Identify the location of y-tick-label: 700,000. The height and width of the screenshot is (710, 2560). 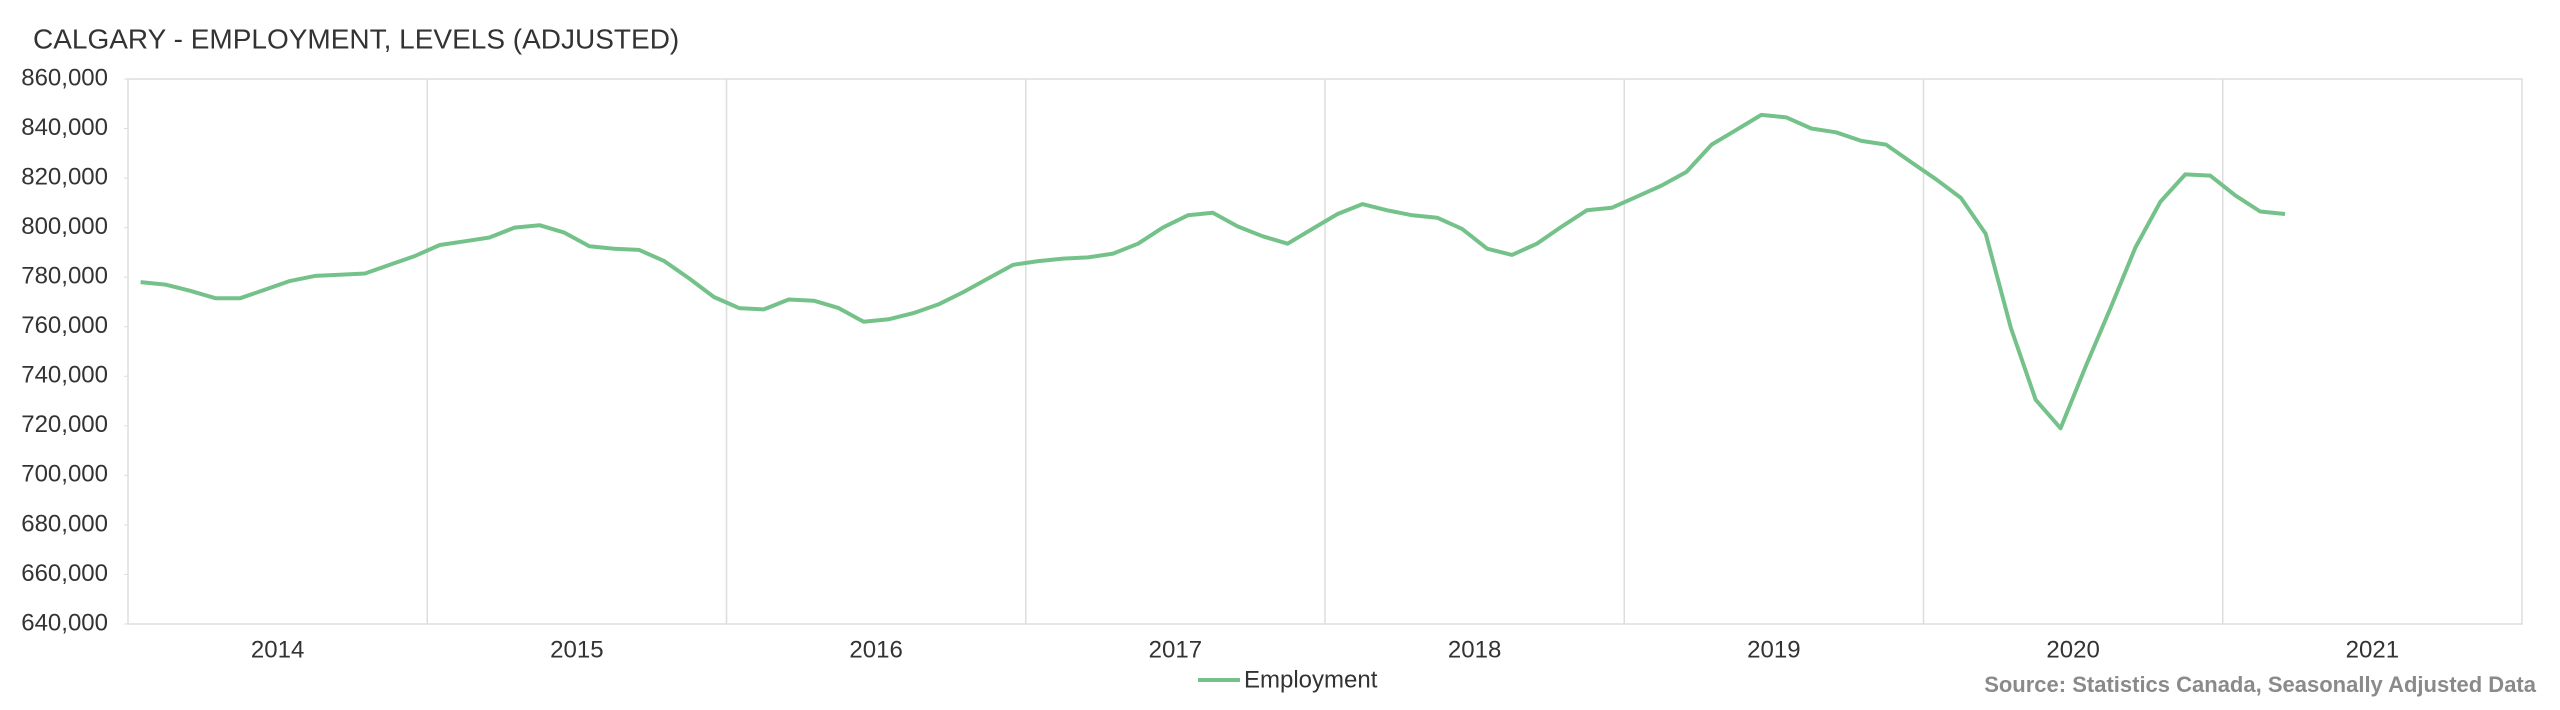
(64, 474).